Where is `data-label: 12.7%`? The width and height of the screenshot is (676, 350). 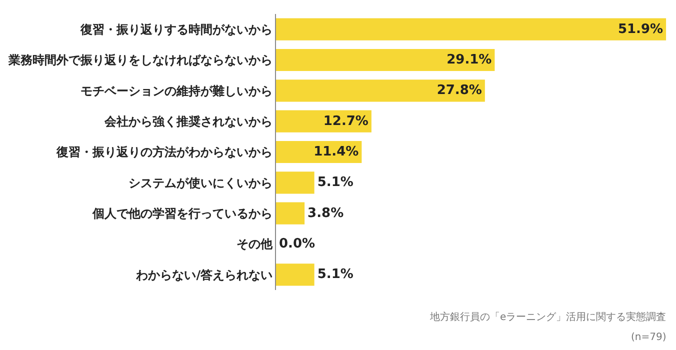
data-label: 12.7% is located at coordinates (345, 121).